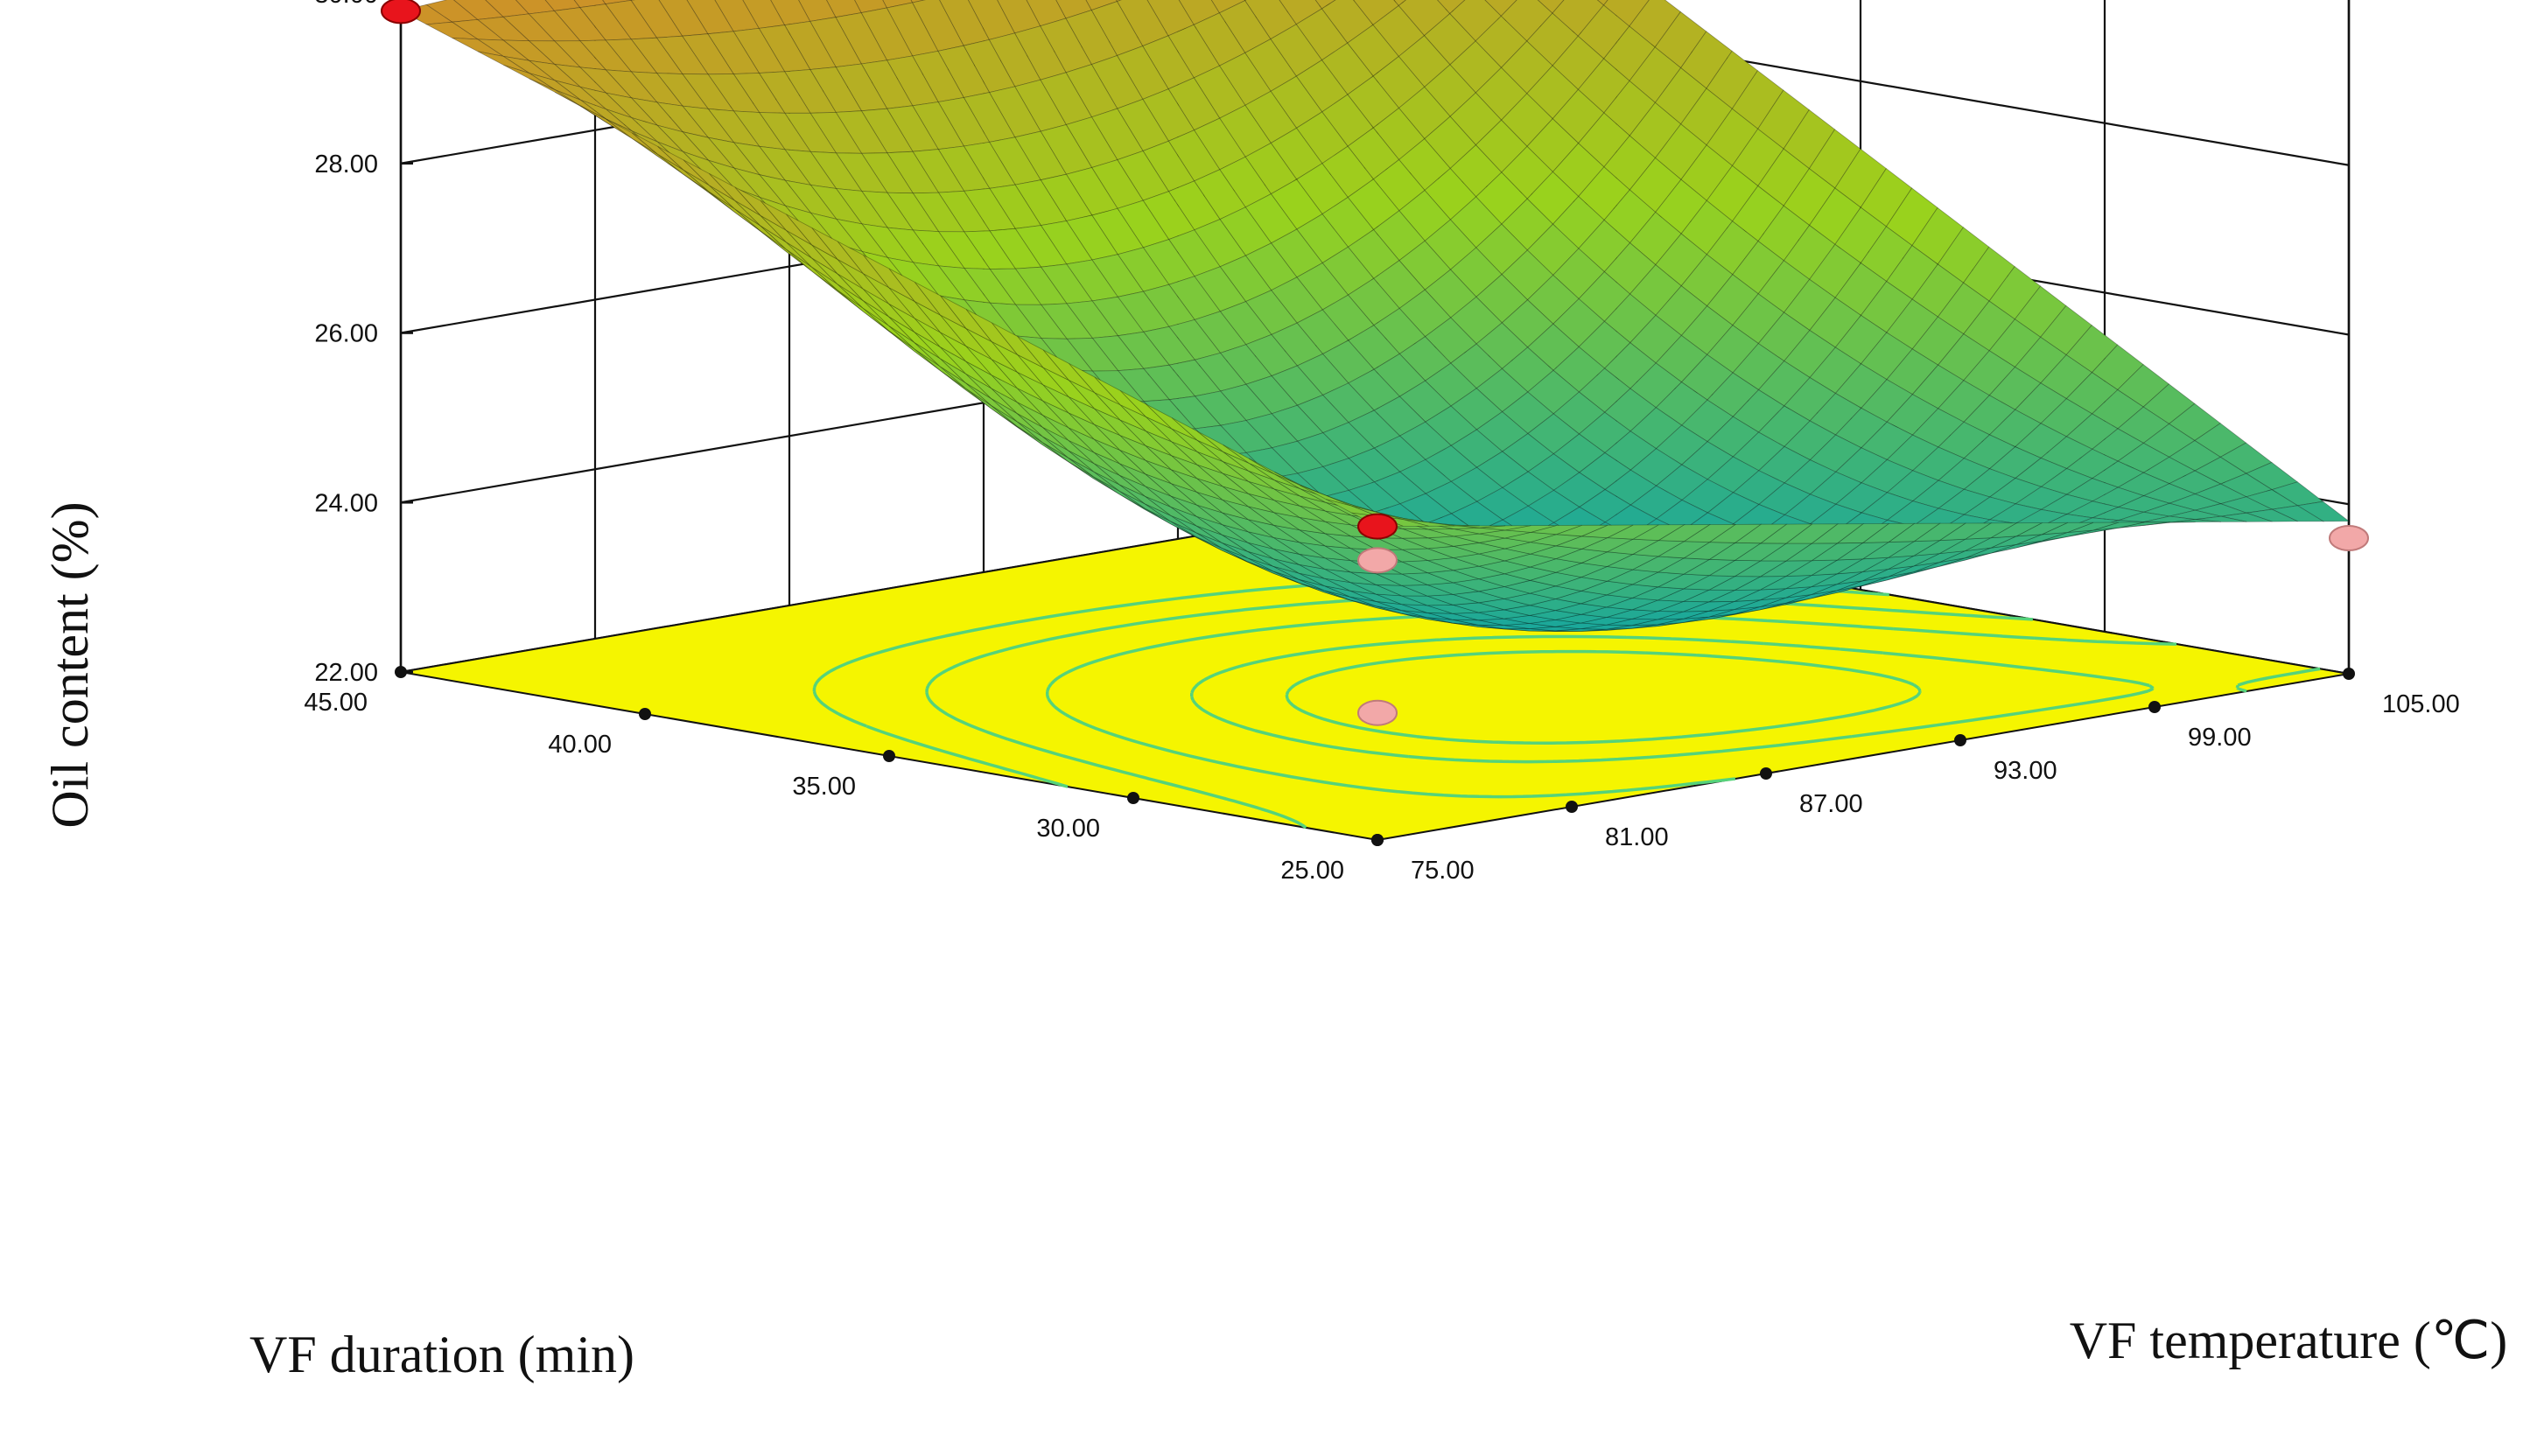 Image resolution: width=2523 pixels, height=1456 pixels. What do you see at coordinates (1312, 871) in the screenshot?
I see `y-tick-label: 25.00` at bounding box center [1312, 871].